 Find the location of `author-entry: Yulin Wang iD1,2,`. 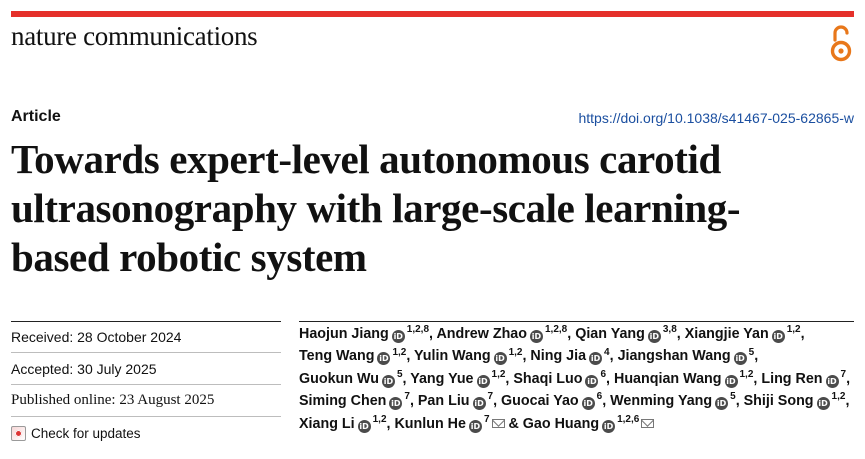

author-entry: Yulin Wang iD1,2, is located at coordinates (472, 356).